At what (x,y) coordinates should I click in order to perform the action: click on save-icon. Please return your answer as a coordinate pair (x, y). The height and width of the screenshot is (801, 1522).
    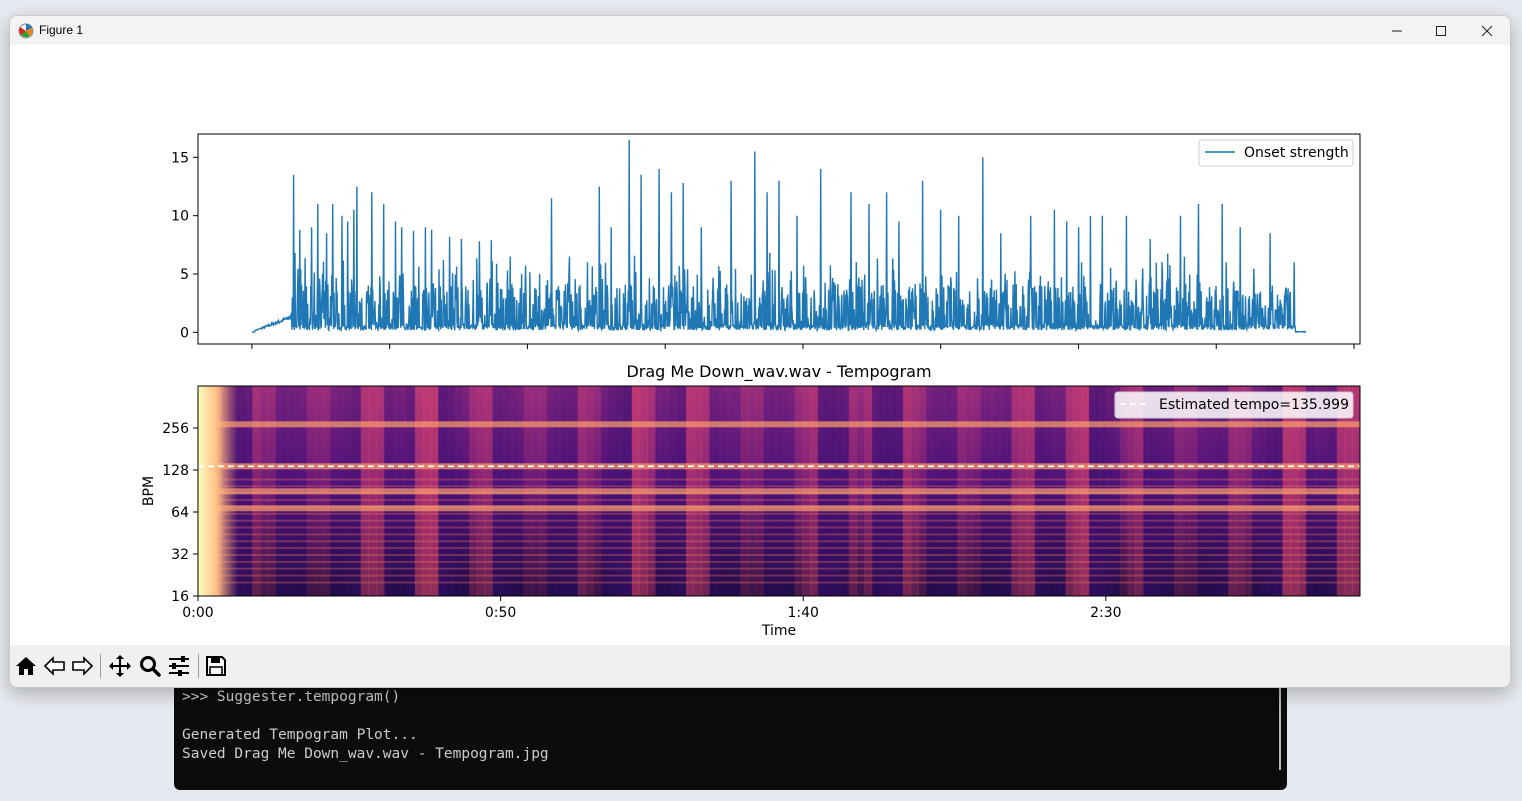
    Looking at the image, I should click on (216, 666).